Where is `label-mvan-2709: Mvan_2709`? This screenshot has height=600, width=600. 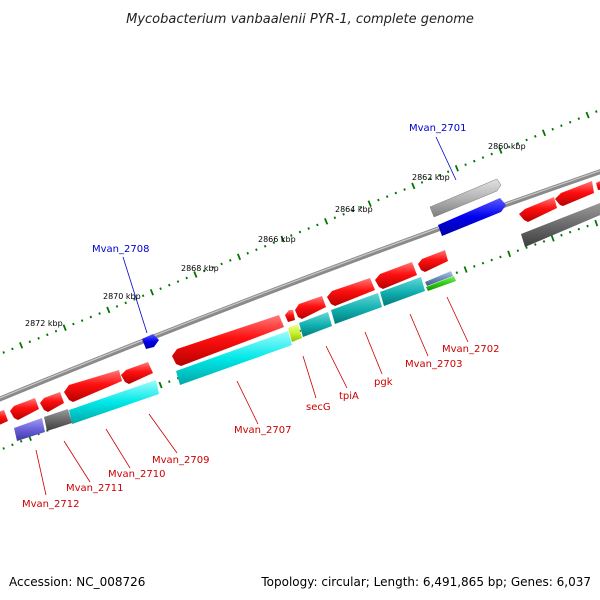 label-mvan-2709: Mvan_2709 is located at coordinates (180, 460).